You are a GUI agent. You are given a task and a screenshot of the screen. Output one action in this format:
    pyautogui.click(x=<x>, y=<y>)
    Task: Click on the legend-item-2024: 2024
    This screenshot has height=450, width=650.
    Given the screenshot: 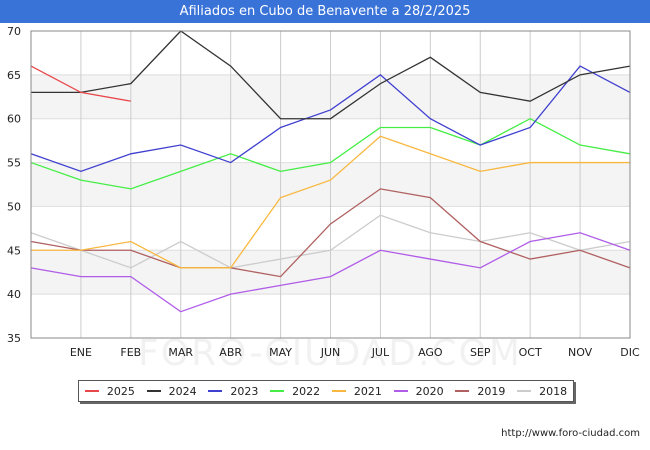 What is the action you would take?
    pyautogui.click(x=171, y=391)
    